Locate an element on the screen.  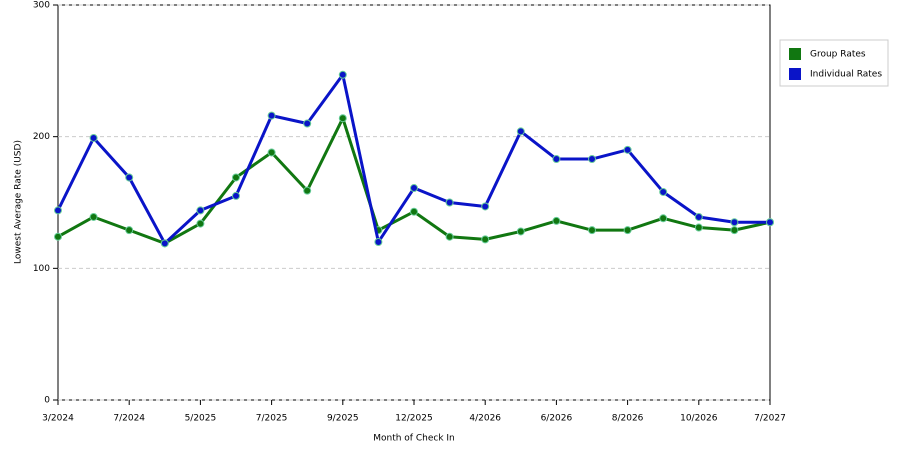
y-tick-label: 200 is located at coordinates (41, 137).